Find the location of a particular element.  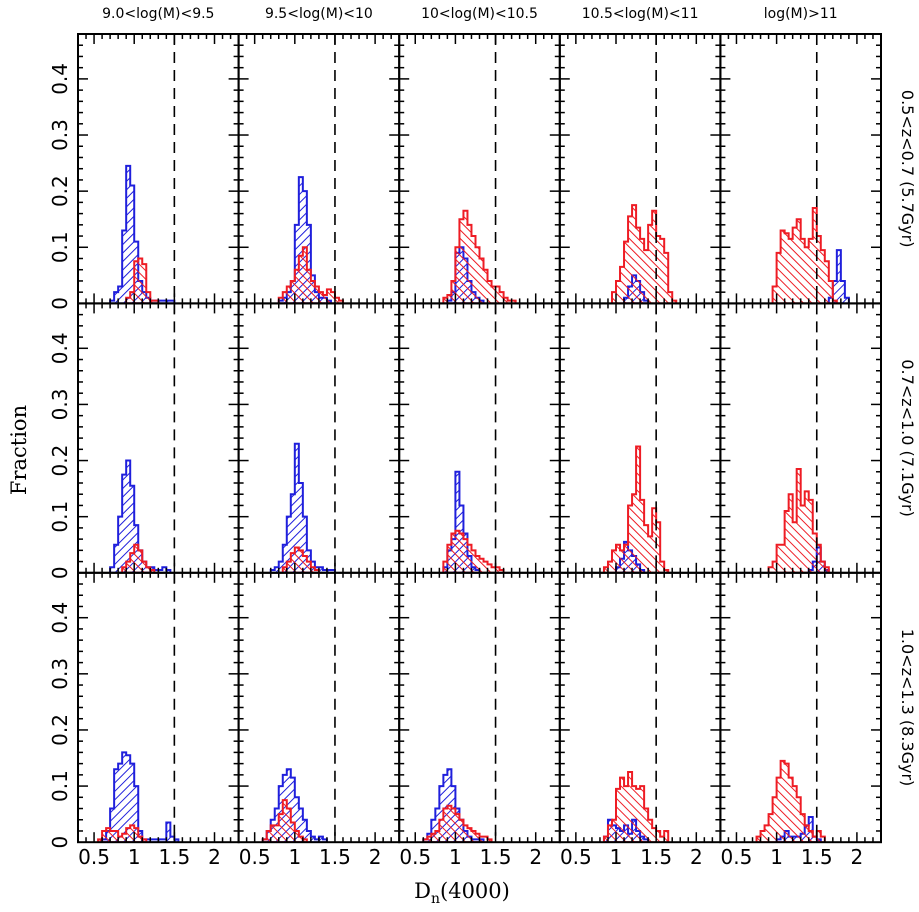

blue-histogram is located at coordinates (140, 797).